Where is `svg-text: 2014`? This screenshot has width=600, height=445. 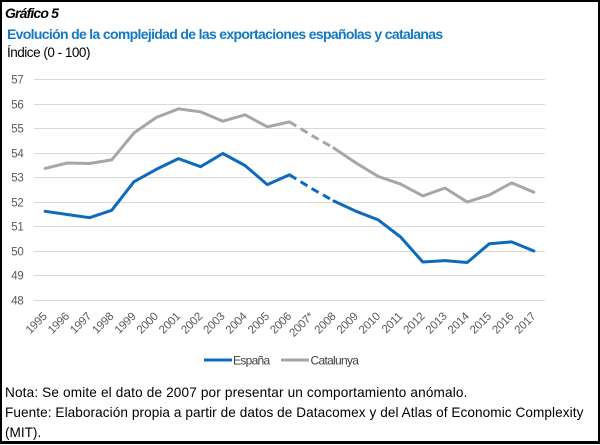
svg-text: 2014 is located at coordinates (459, 323).